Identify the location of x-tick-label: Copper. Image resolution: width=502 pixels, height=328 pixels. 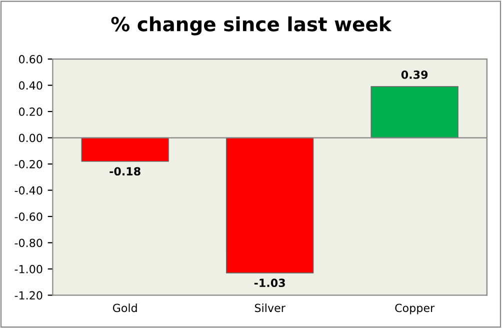
(415, 309).